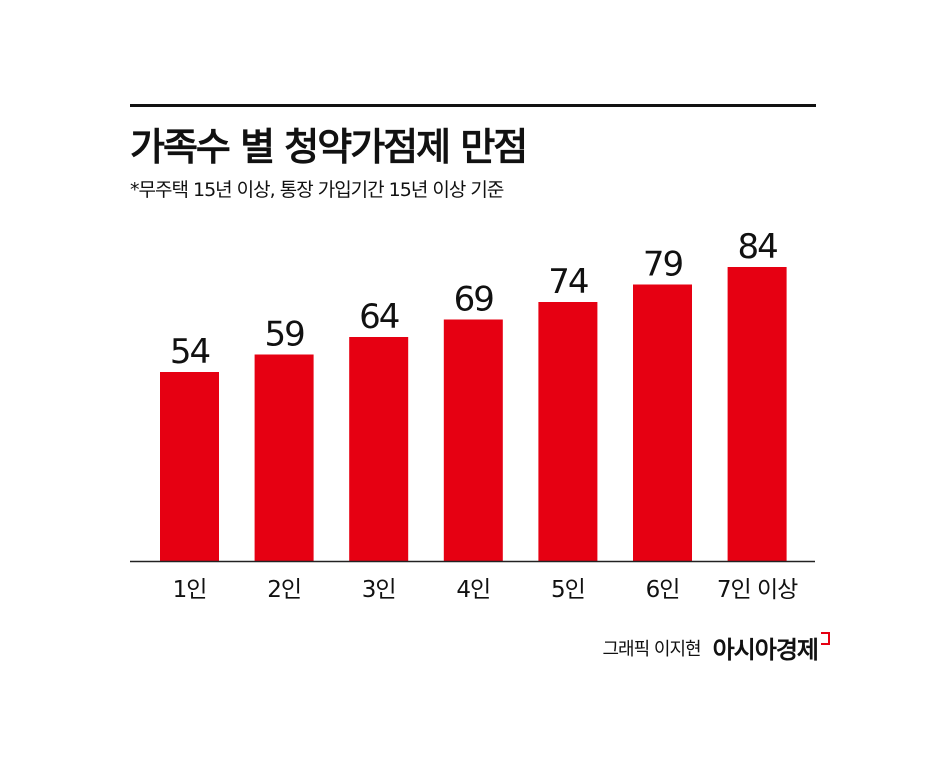 The width and height of the screenshot is (946, 768). What do you see at coordinates (190, 590) in the screenshot?
I see `x-tick-label: 1인` at bounding box center [190, 590].